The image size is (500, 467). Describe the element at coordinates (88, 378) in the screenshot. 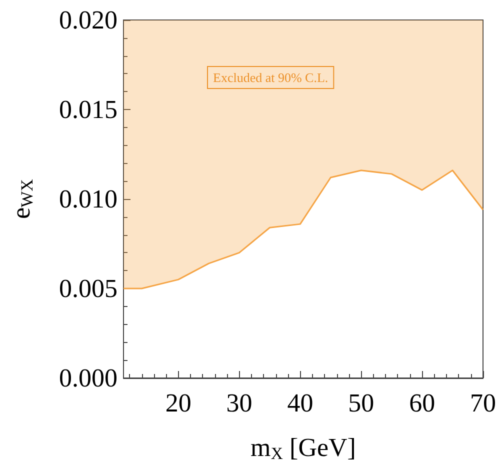

I see `y-tick-label: 0.000` at that location.